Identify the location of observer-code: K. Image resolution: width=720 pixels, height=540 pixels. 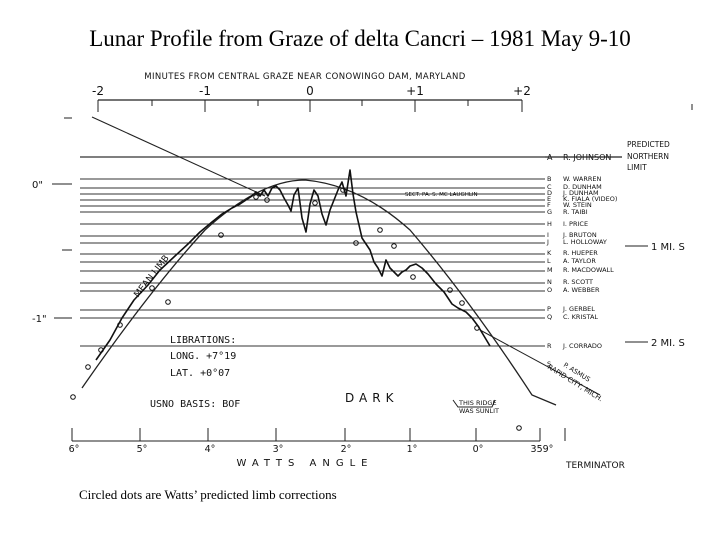
(549, 253).